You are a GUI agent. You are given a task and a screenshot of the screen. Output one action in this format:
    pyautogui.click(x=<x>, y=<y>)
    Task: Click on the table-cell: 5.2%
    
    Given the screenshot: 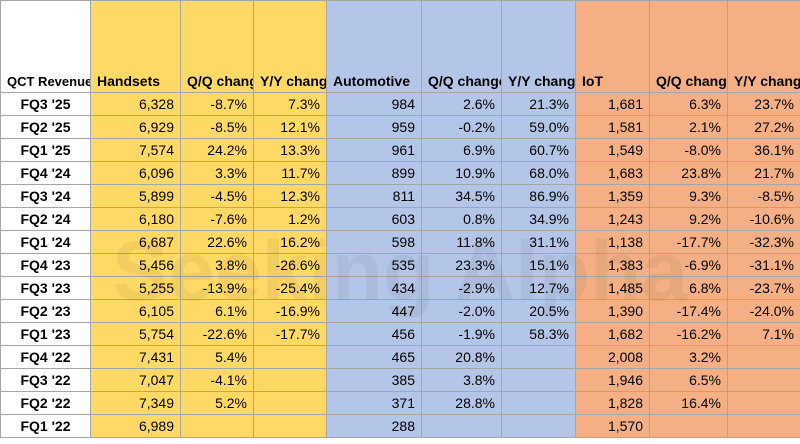 What is the action you would take?
    pyautogui.click(x=217, y=403)
    